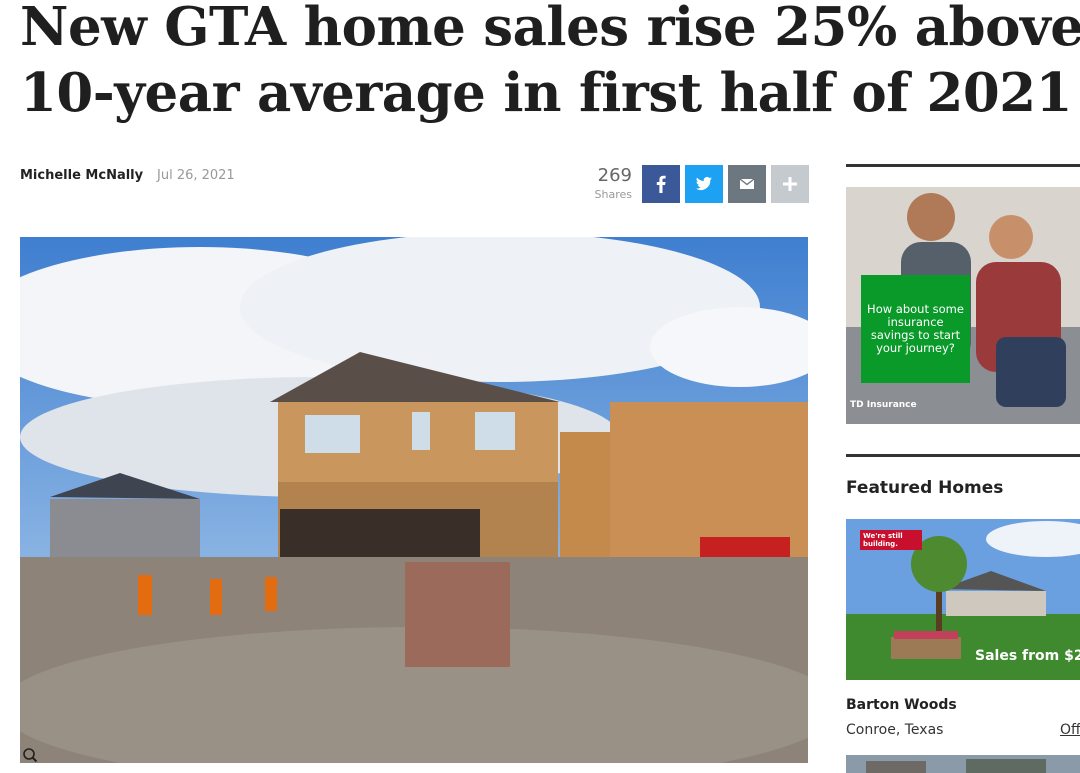  I want to click on facebook-button, so click(661, 184).